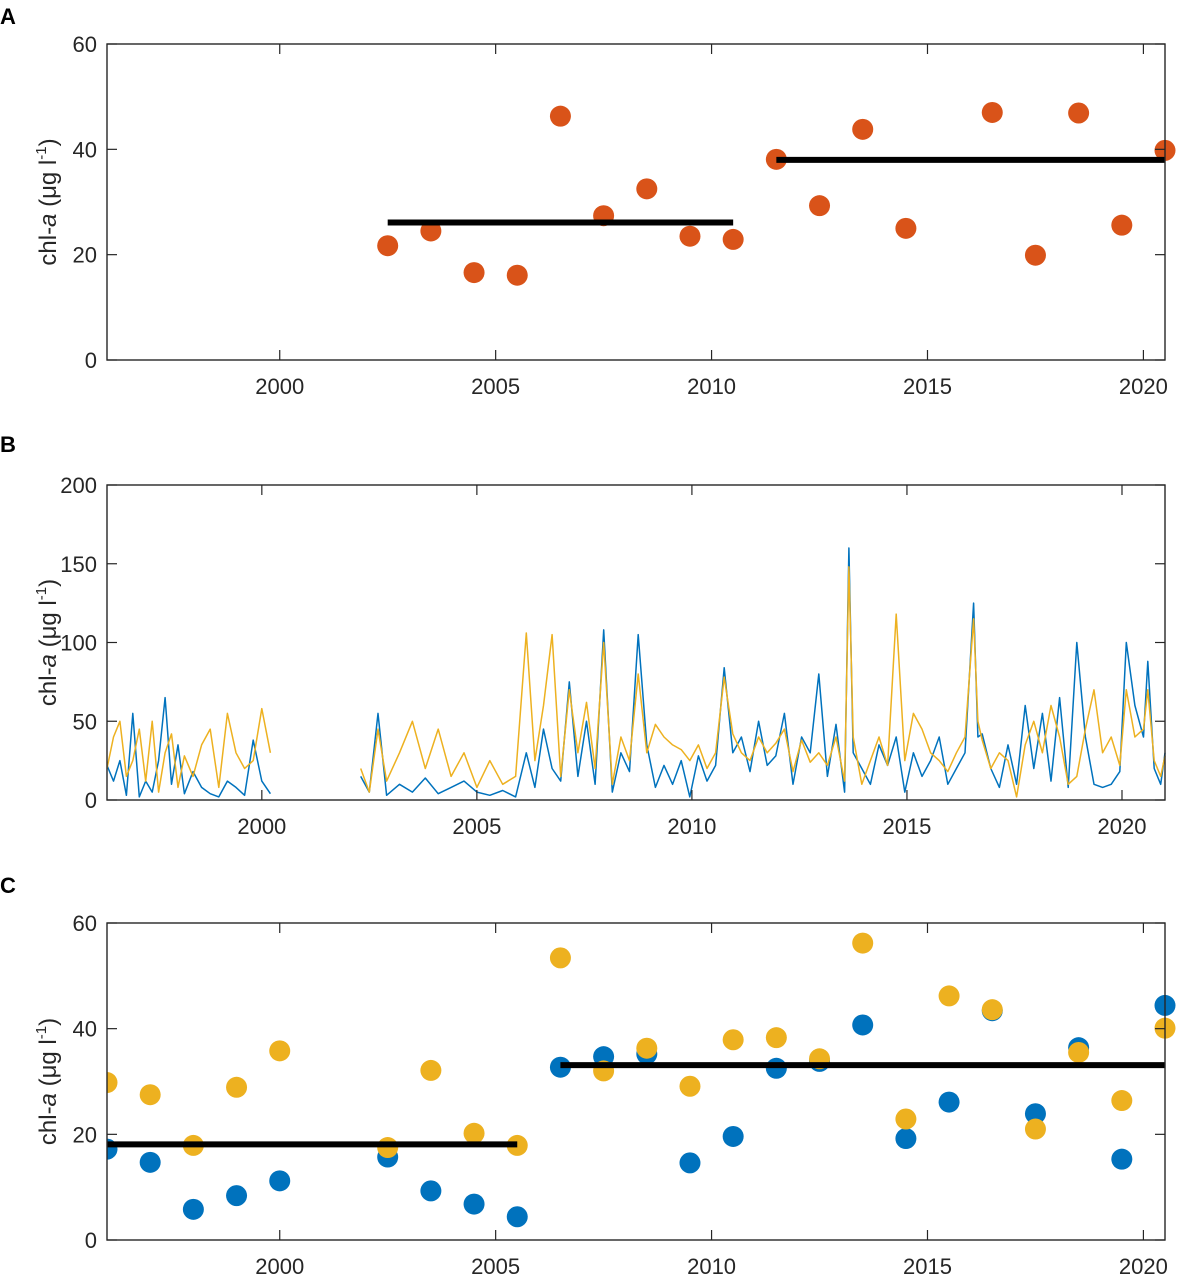 Image resolution: width=1181 pixels, height=1280 pixels. I want to click on y-tick-label: 200, so click(78, 485).